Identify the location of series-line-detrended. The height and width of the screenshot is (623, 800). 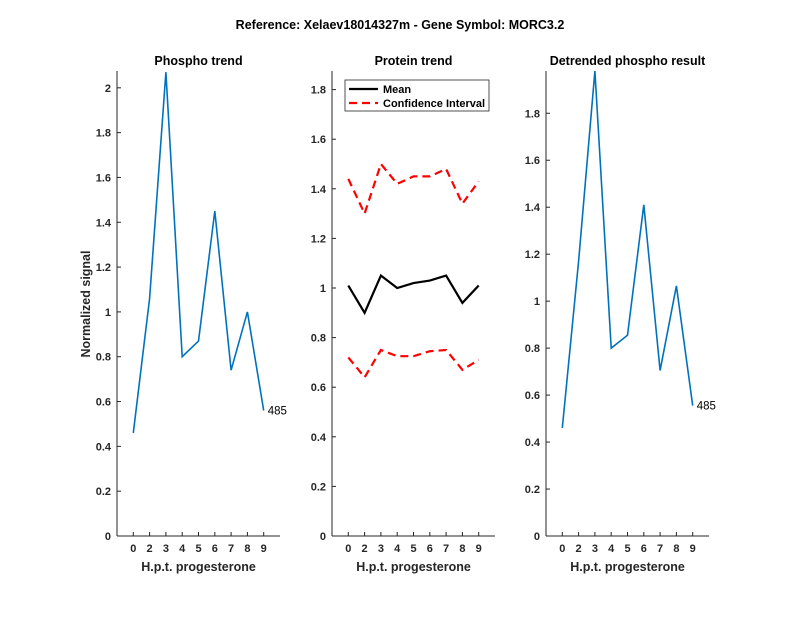
(627, 249).